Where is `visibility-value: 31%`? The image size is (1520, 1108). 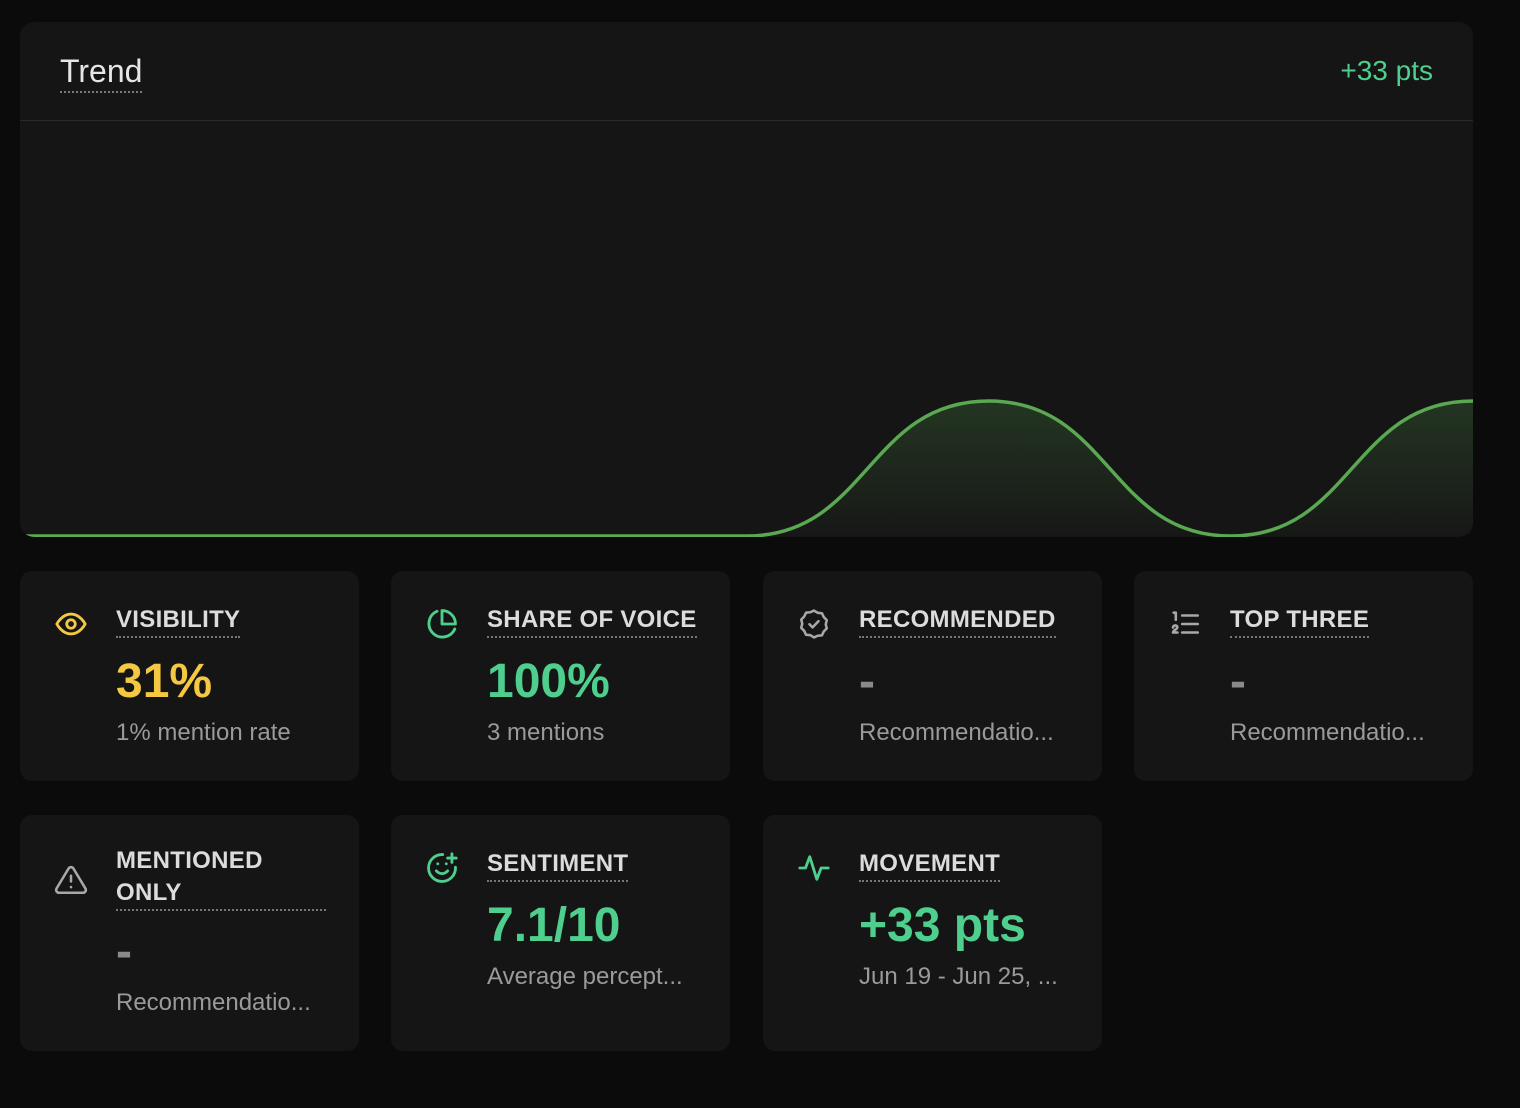 visibility-value: 31% is located at coordinates (164, 681).